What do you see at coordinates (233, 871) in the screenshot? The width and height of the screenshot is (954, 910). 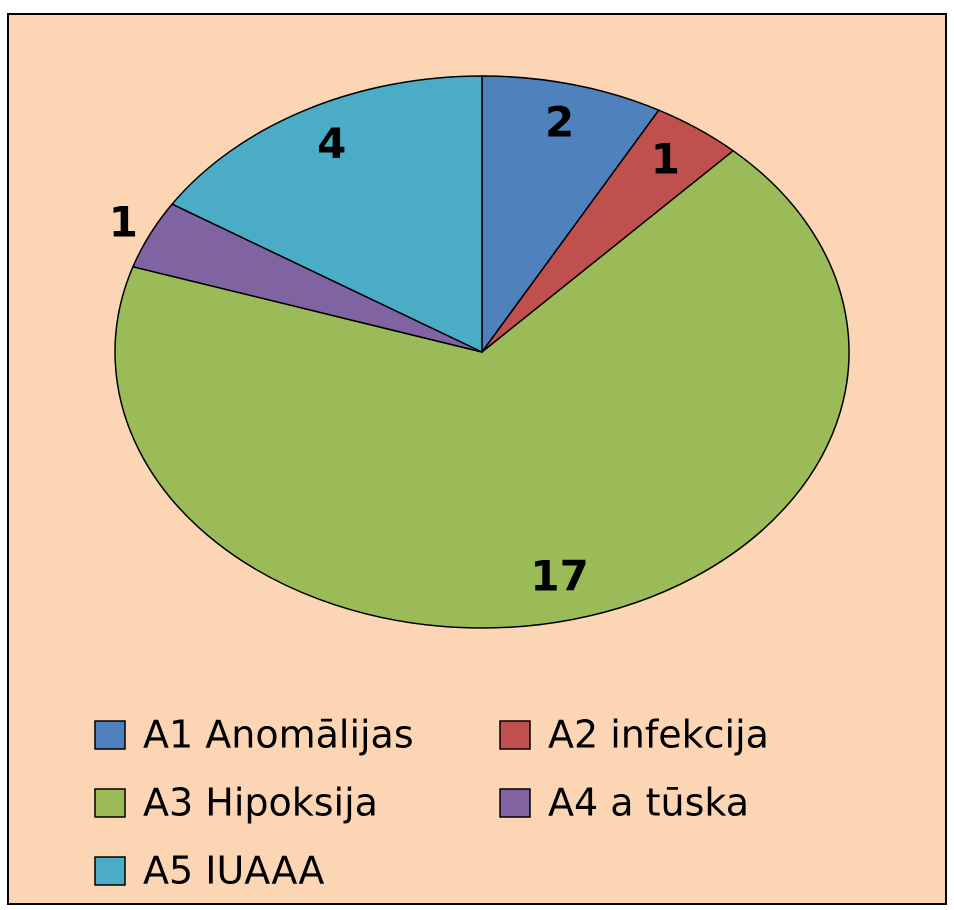 I see `legend-label: A5 IUAAA` at bounding box center [233, 871].